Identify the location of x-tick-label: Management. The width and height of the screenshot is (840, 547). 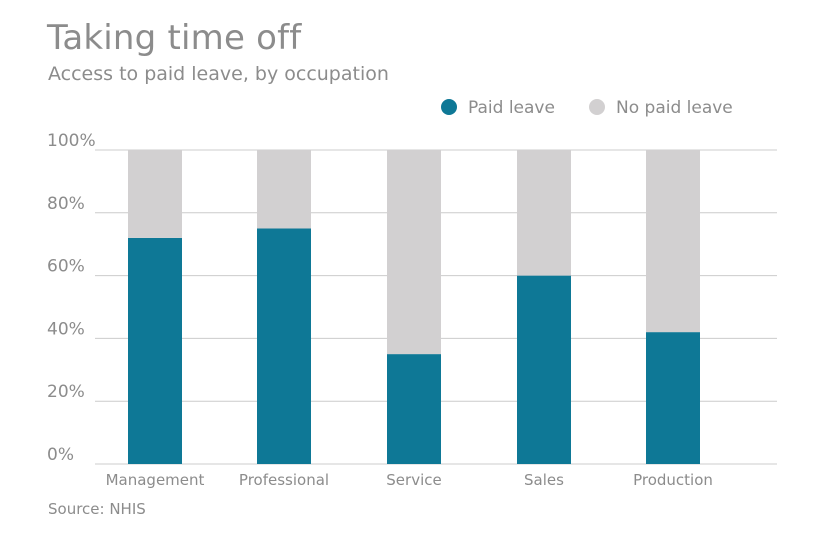
(155, 480).